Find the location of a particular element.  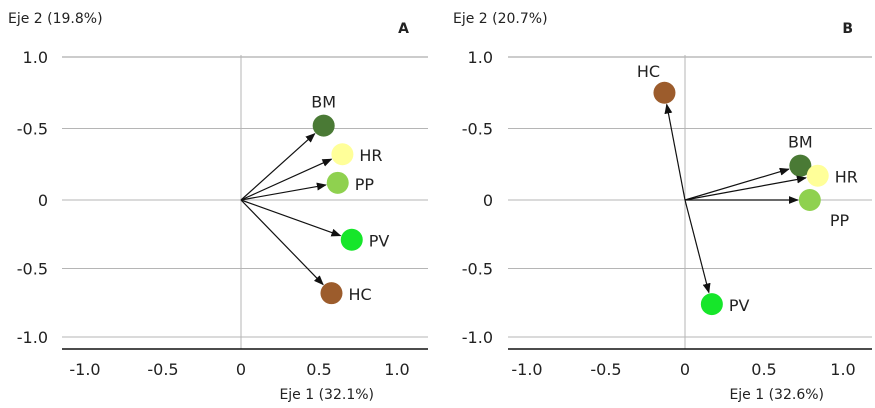

x-axis-label: Eje 1 (32.6%) is located at coordinates (776, 395).